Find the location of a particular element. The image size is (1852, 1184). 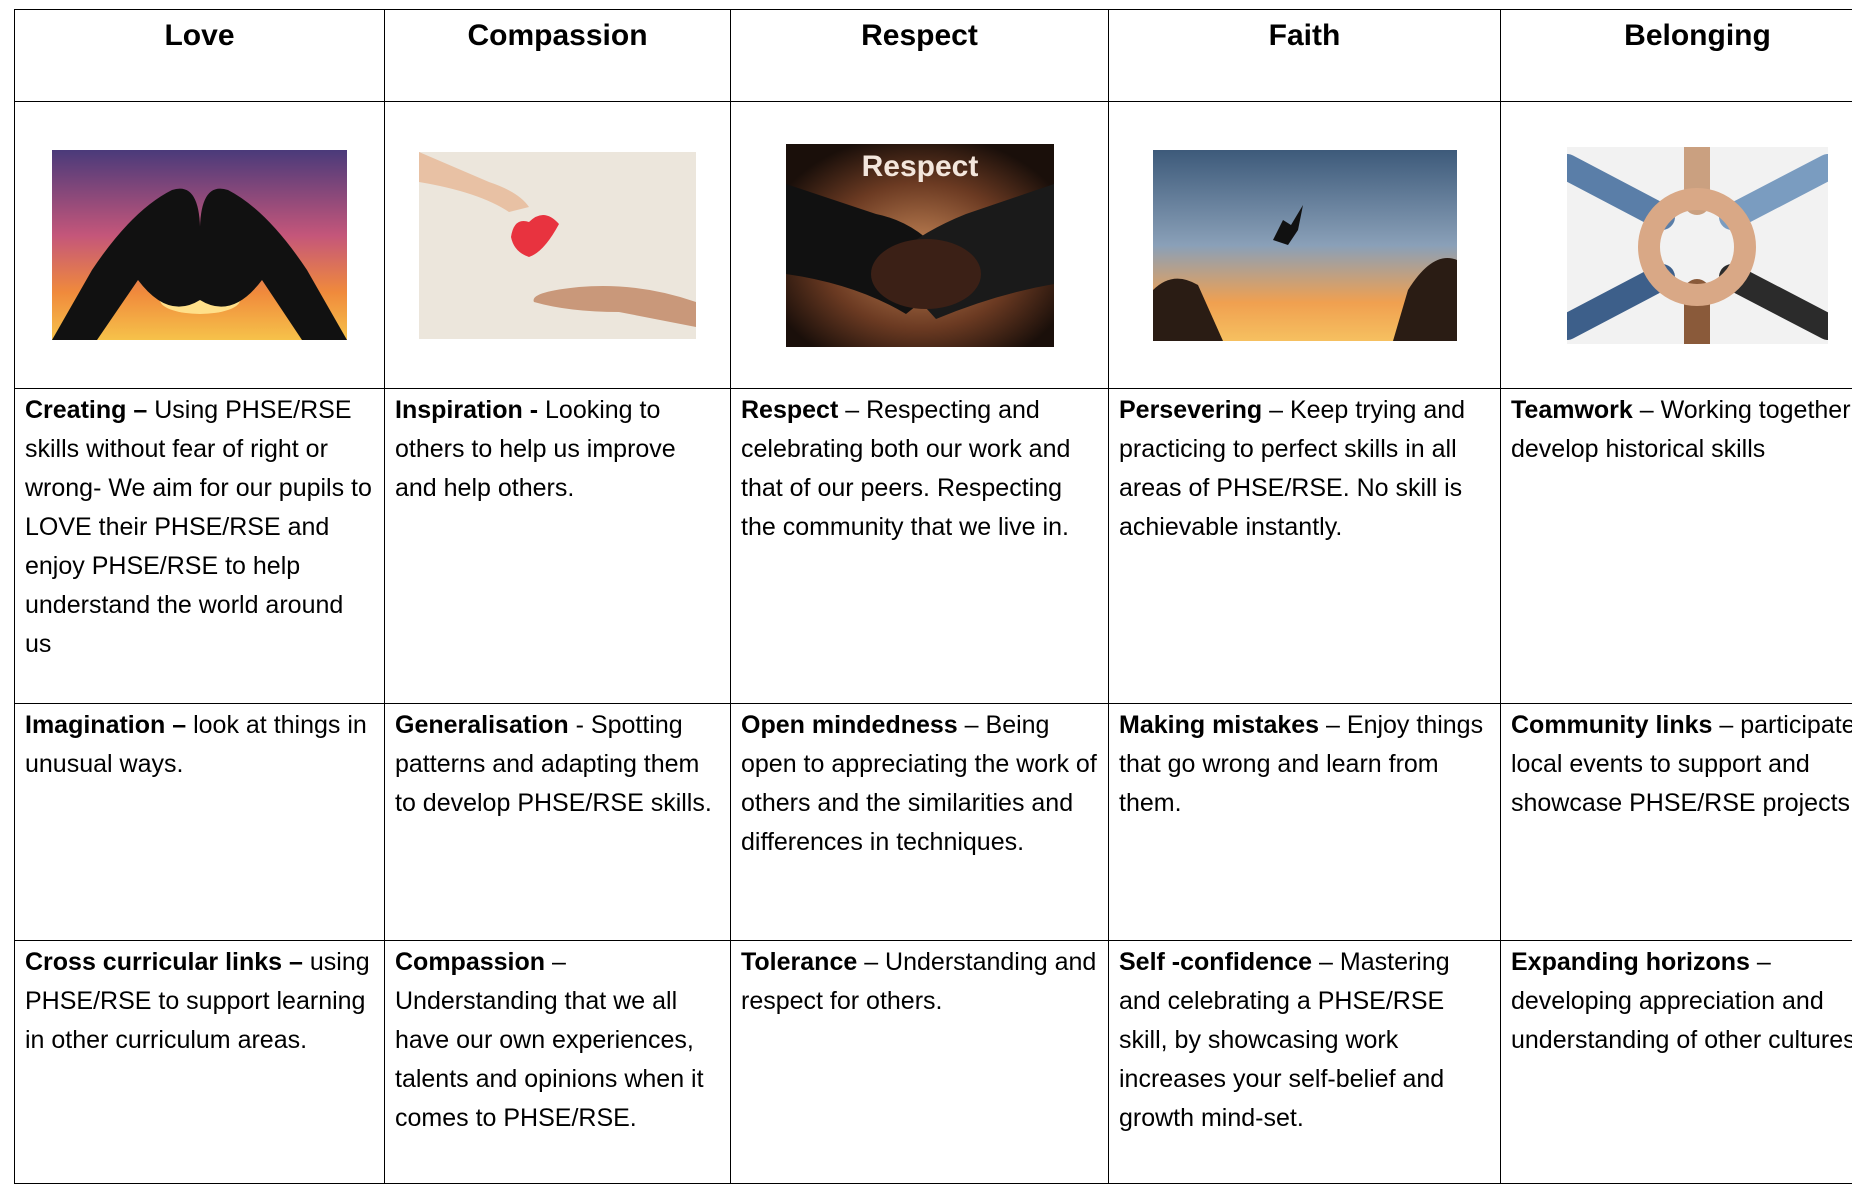

belonging-image is located at coordinates (1697, 245).